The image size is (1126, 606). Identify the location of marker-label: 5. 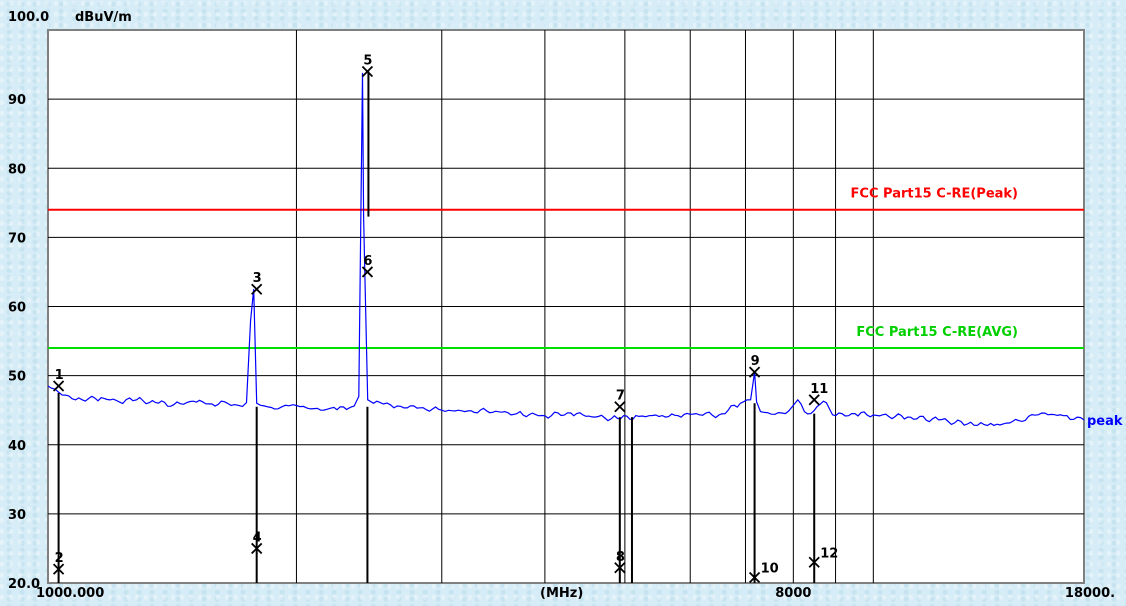
(367, 60).